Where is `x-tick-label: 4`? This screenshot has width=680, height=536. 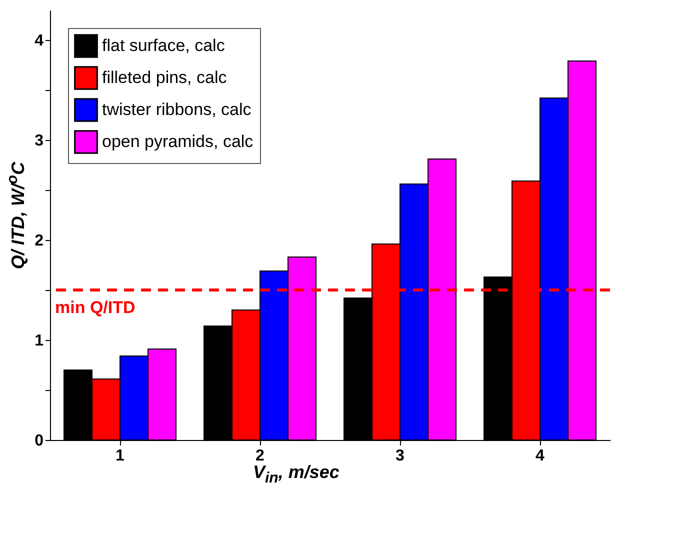
x-tick-label: 4 is located at coordinates (540, 456).